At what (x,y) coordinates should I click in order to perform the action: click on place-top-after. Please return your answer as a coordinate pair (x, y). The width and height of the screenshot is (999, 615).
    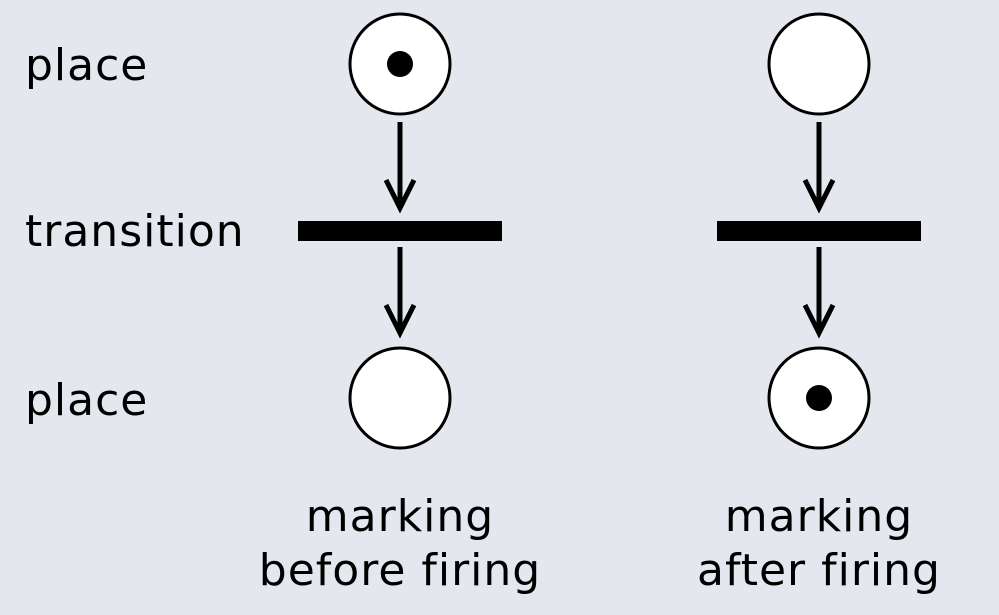
    Looking at the image, I should click on (819, 64).